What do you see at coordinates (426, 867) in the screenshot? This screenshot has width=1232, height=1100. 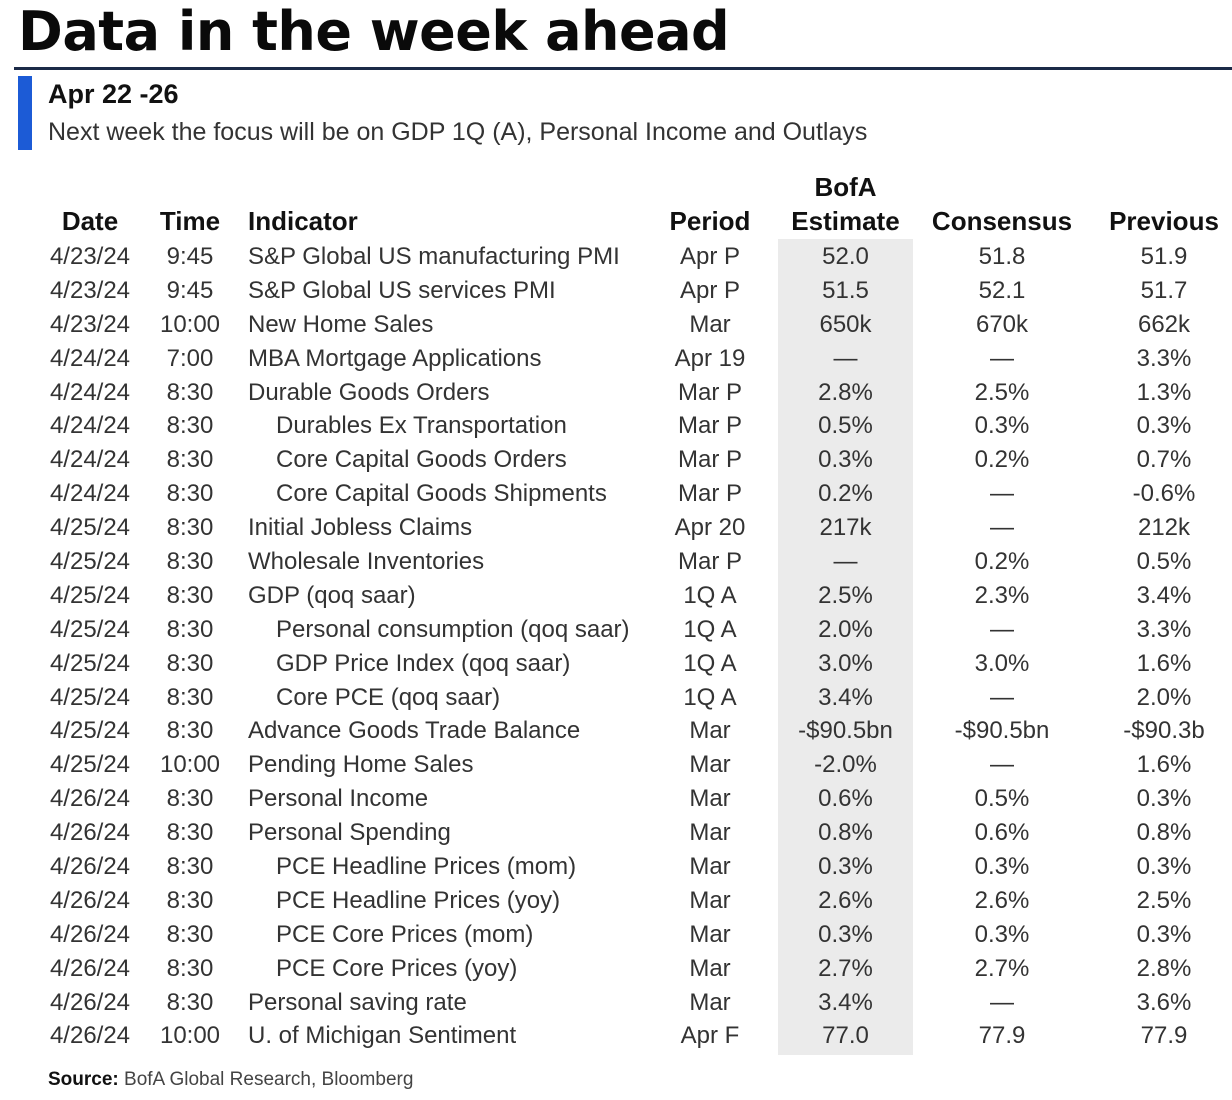 I see `cell-indicator: PCE Headline Prices (mom)` at bounding box center [426, 867].